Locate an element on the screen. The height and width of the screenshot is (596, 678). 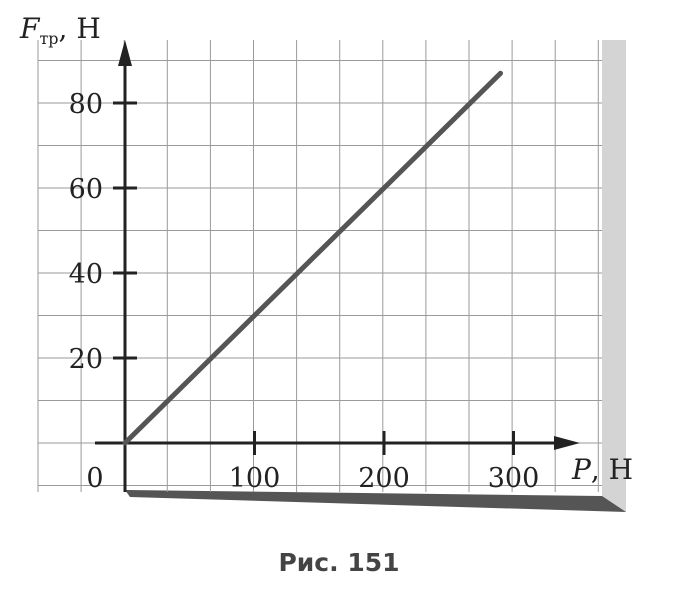
y-tick-label: 40 is located at coordinates (86, 274).